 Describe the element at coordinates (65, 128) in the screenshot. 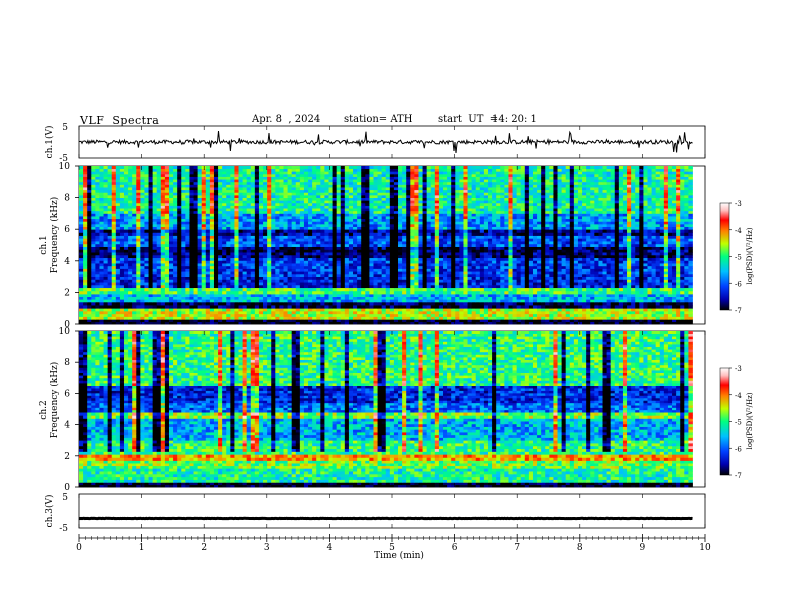

I see `ch1-ytick-top: 5` at that location.